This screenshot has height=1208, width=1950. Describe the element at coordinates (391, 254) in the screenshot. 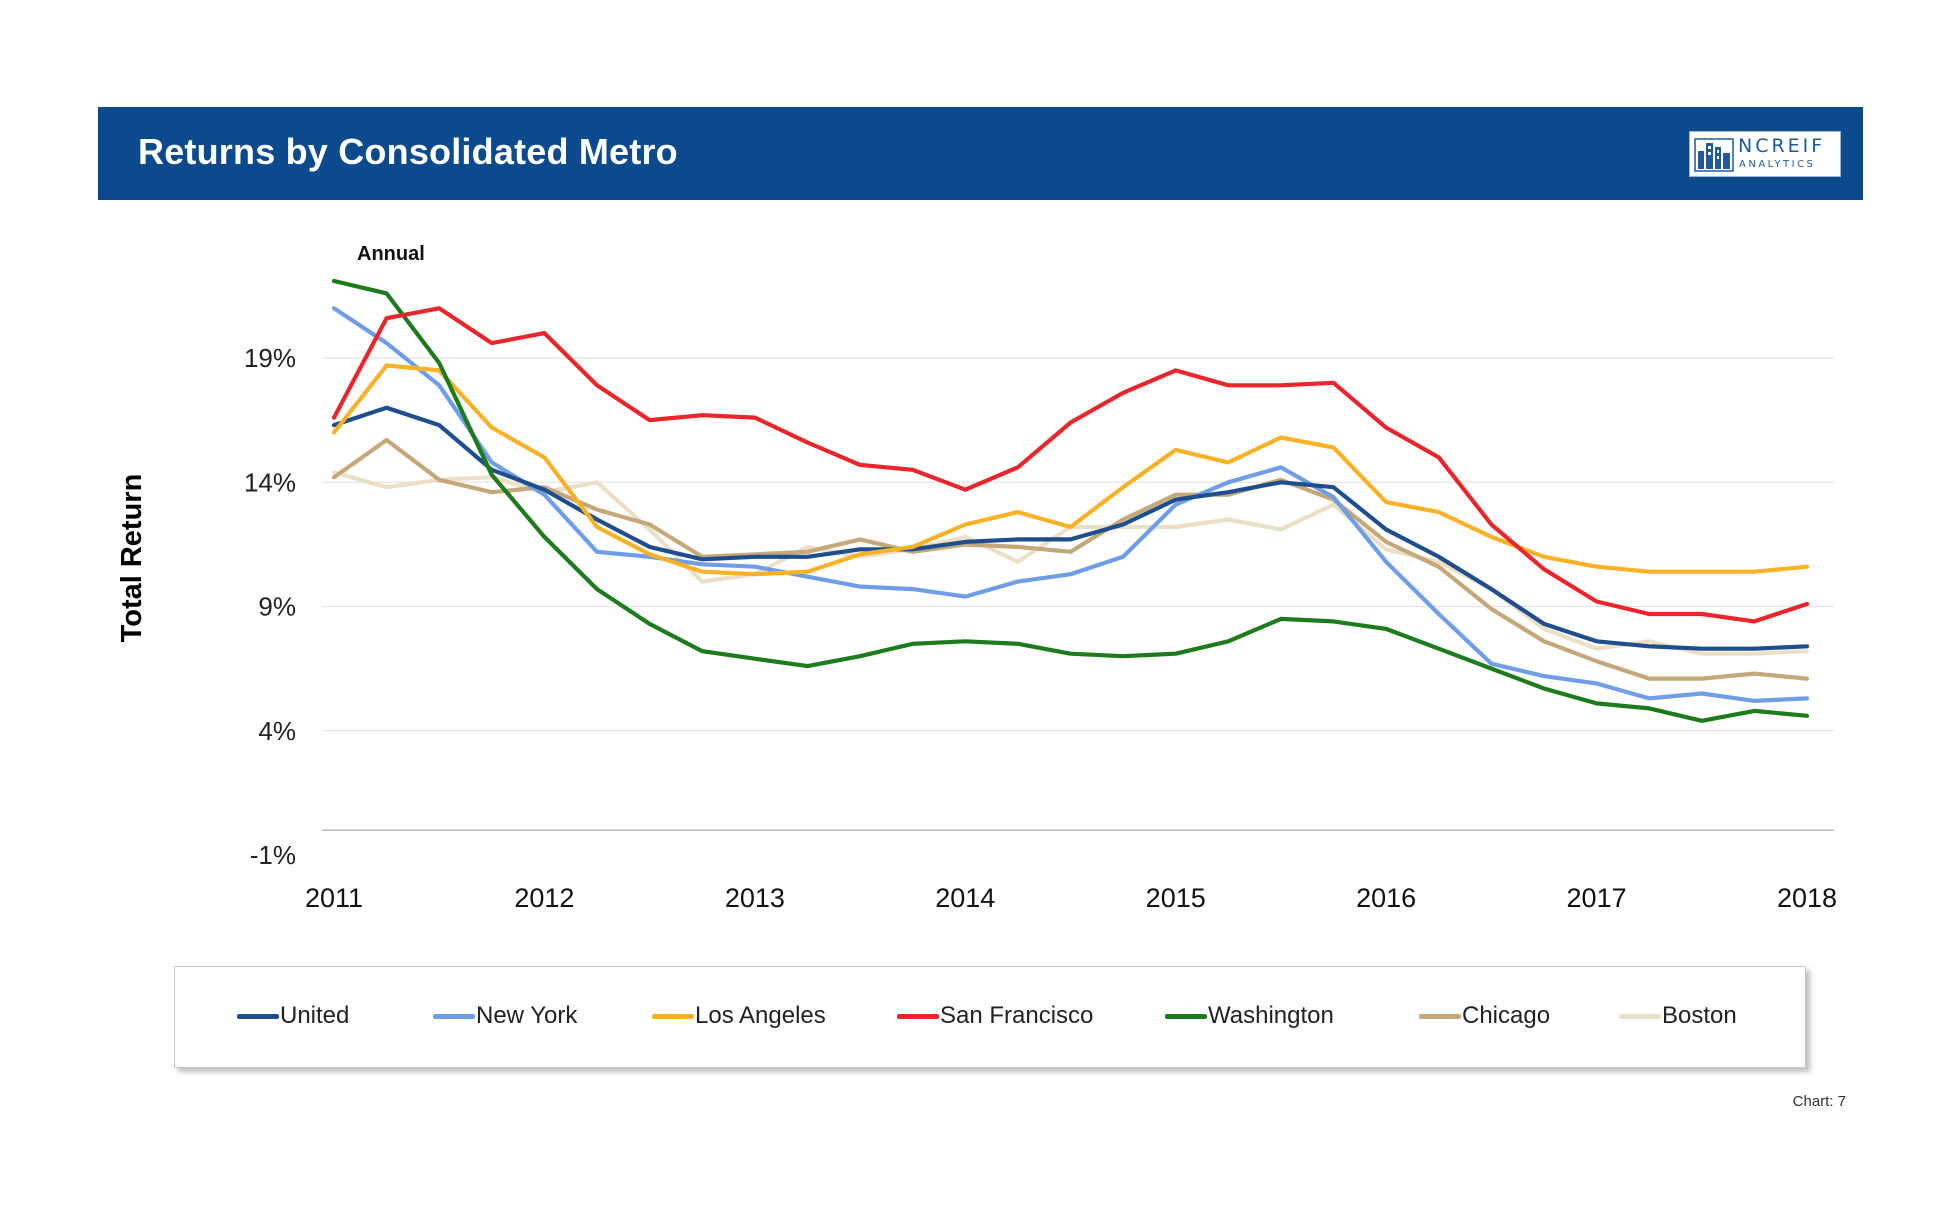

I see `chart-subtitle: Annual` at that location.